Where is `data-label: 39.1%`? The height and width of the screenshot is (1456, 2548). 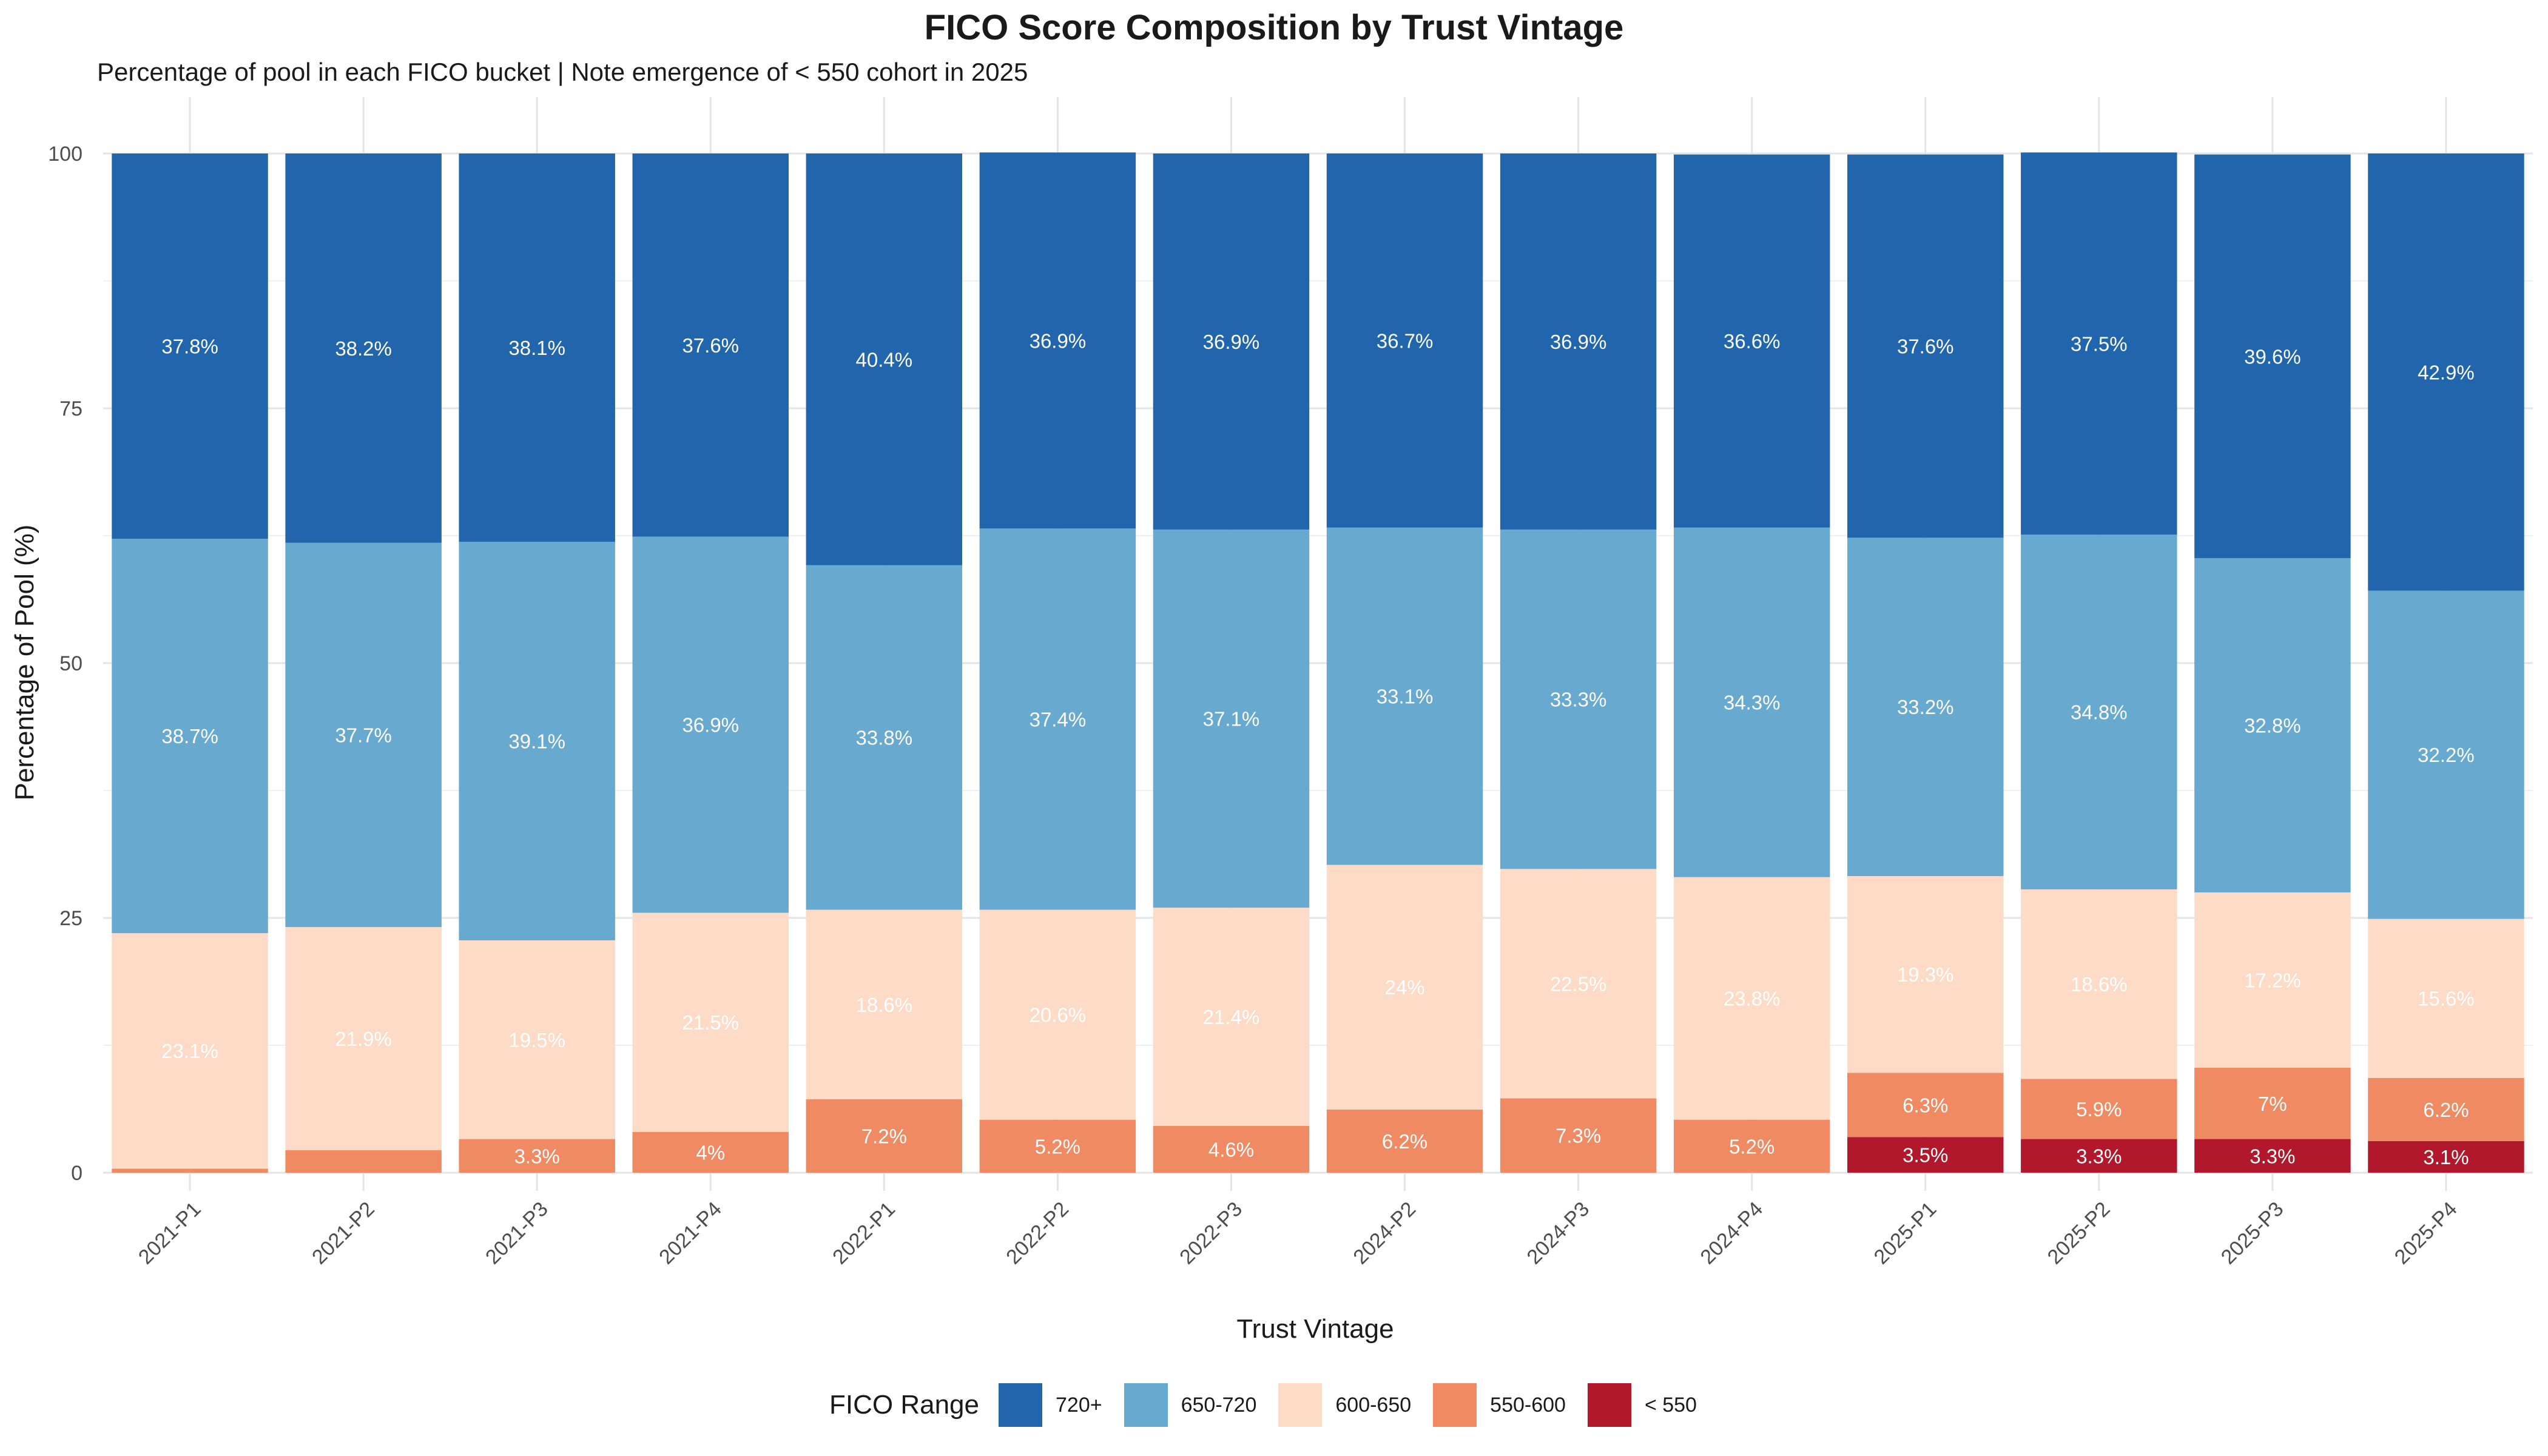
data-label: 39.1% is located at coordinates (536, 741).